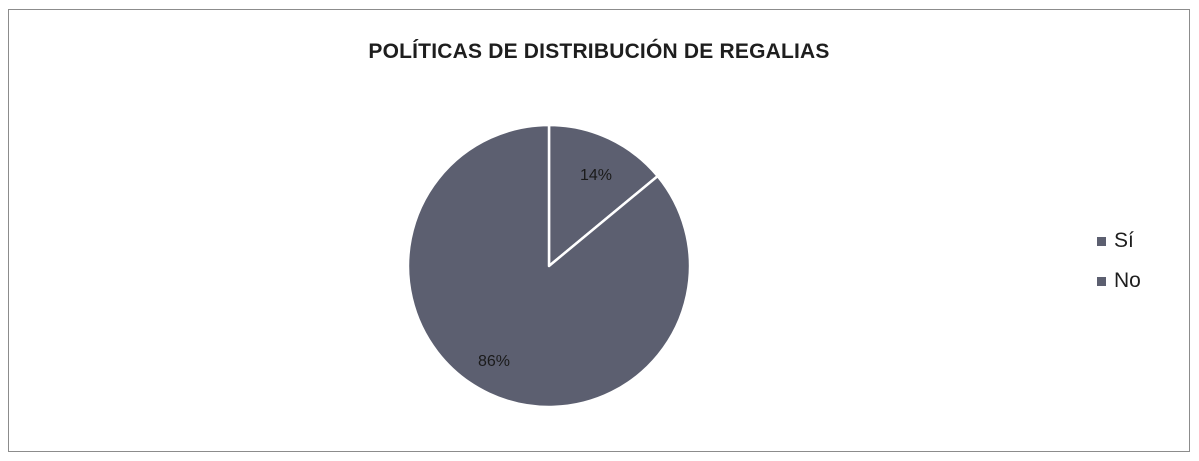 Image resolution: width=1199 pixels, height=461 pixels. I want to click on legend-swatch-si, so click(1101, 241).